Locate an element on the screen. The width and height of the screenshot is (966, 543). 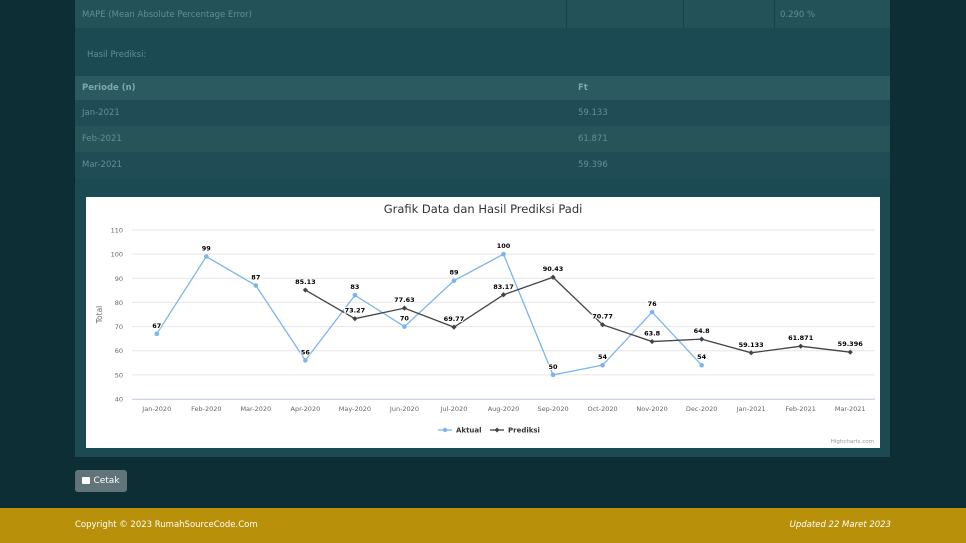
mape-label: MAPE (Mean Absolute Percentage Error) is located at coordinates (167, 15).